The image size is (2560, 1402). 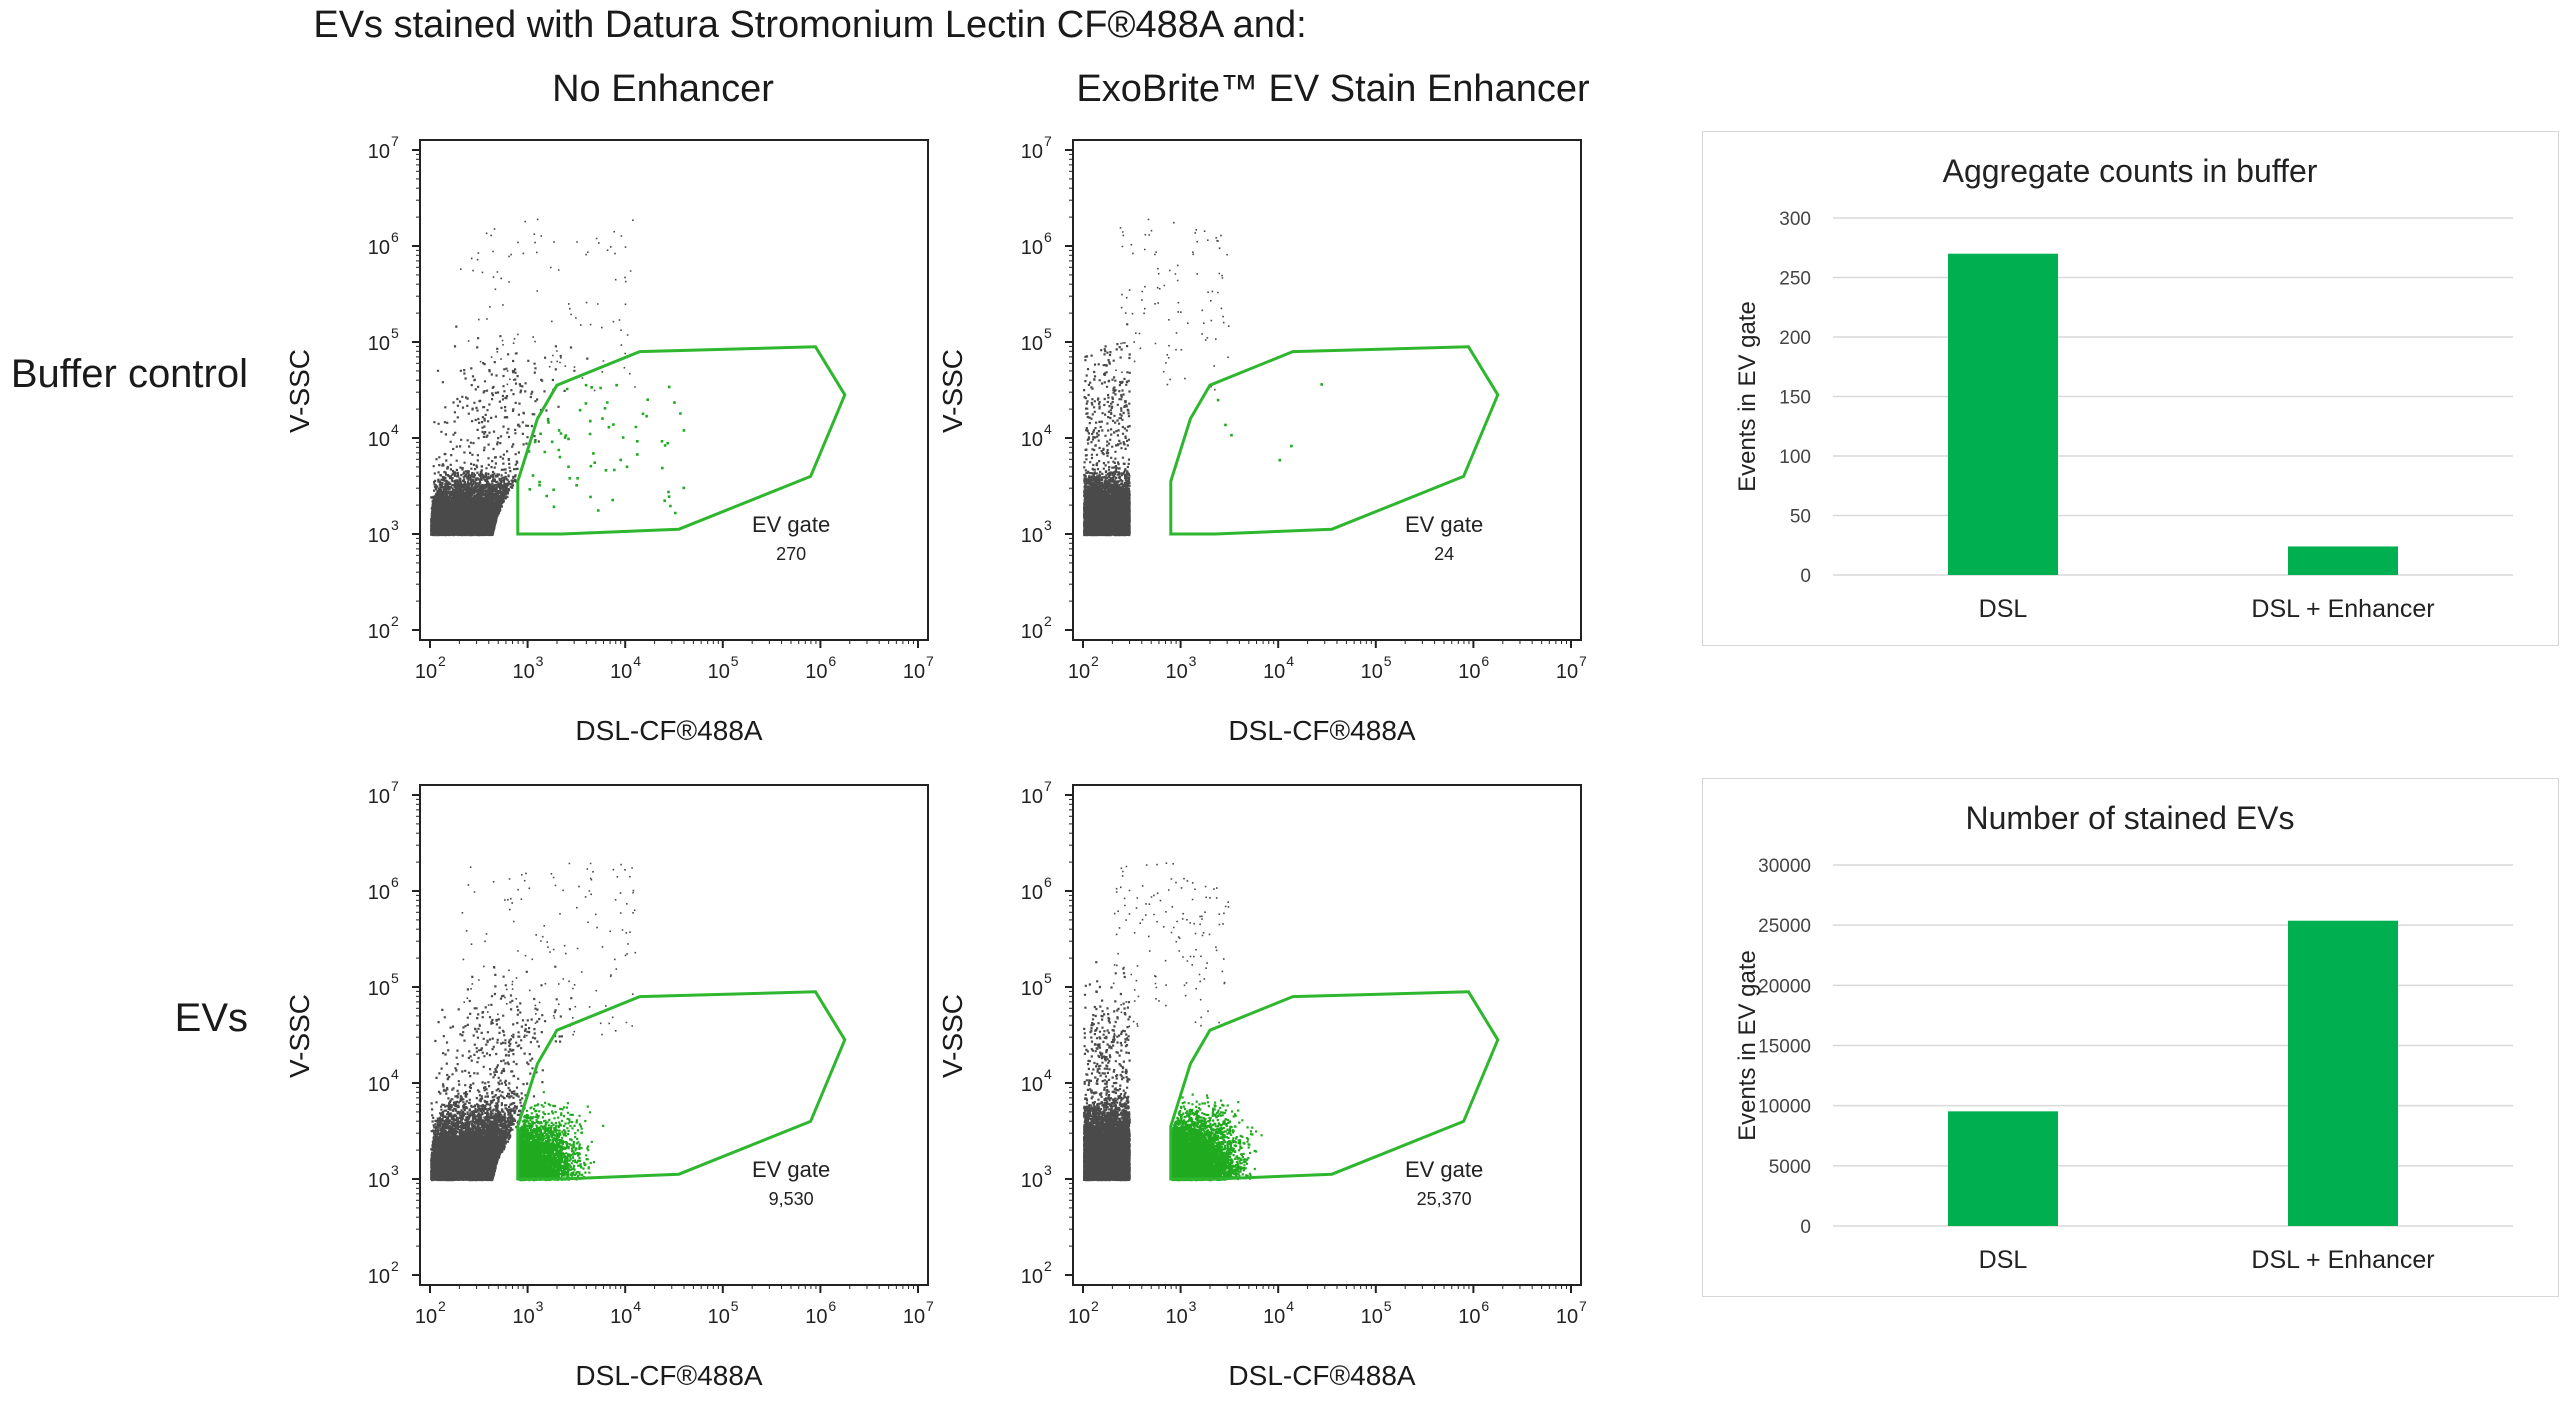 I want to click on bar-chart-title: Aggregate counts in buffer, so click(x=2130, y=171).